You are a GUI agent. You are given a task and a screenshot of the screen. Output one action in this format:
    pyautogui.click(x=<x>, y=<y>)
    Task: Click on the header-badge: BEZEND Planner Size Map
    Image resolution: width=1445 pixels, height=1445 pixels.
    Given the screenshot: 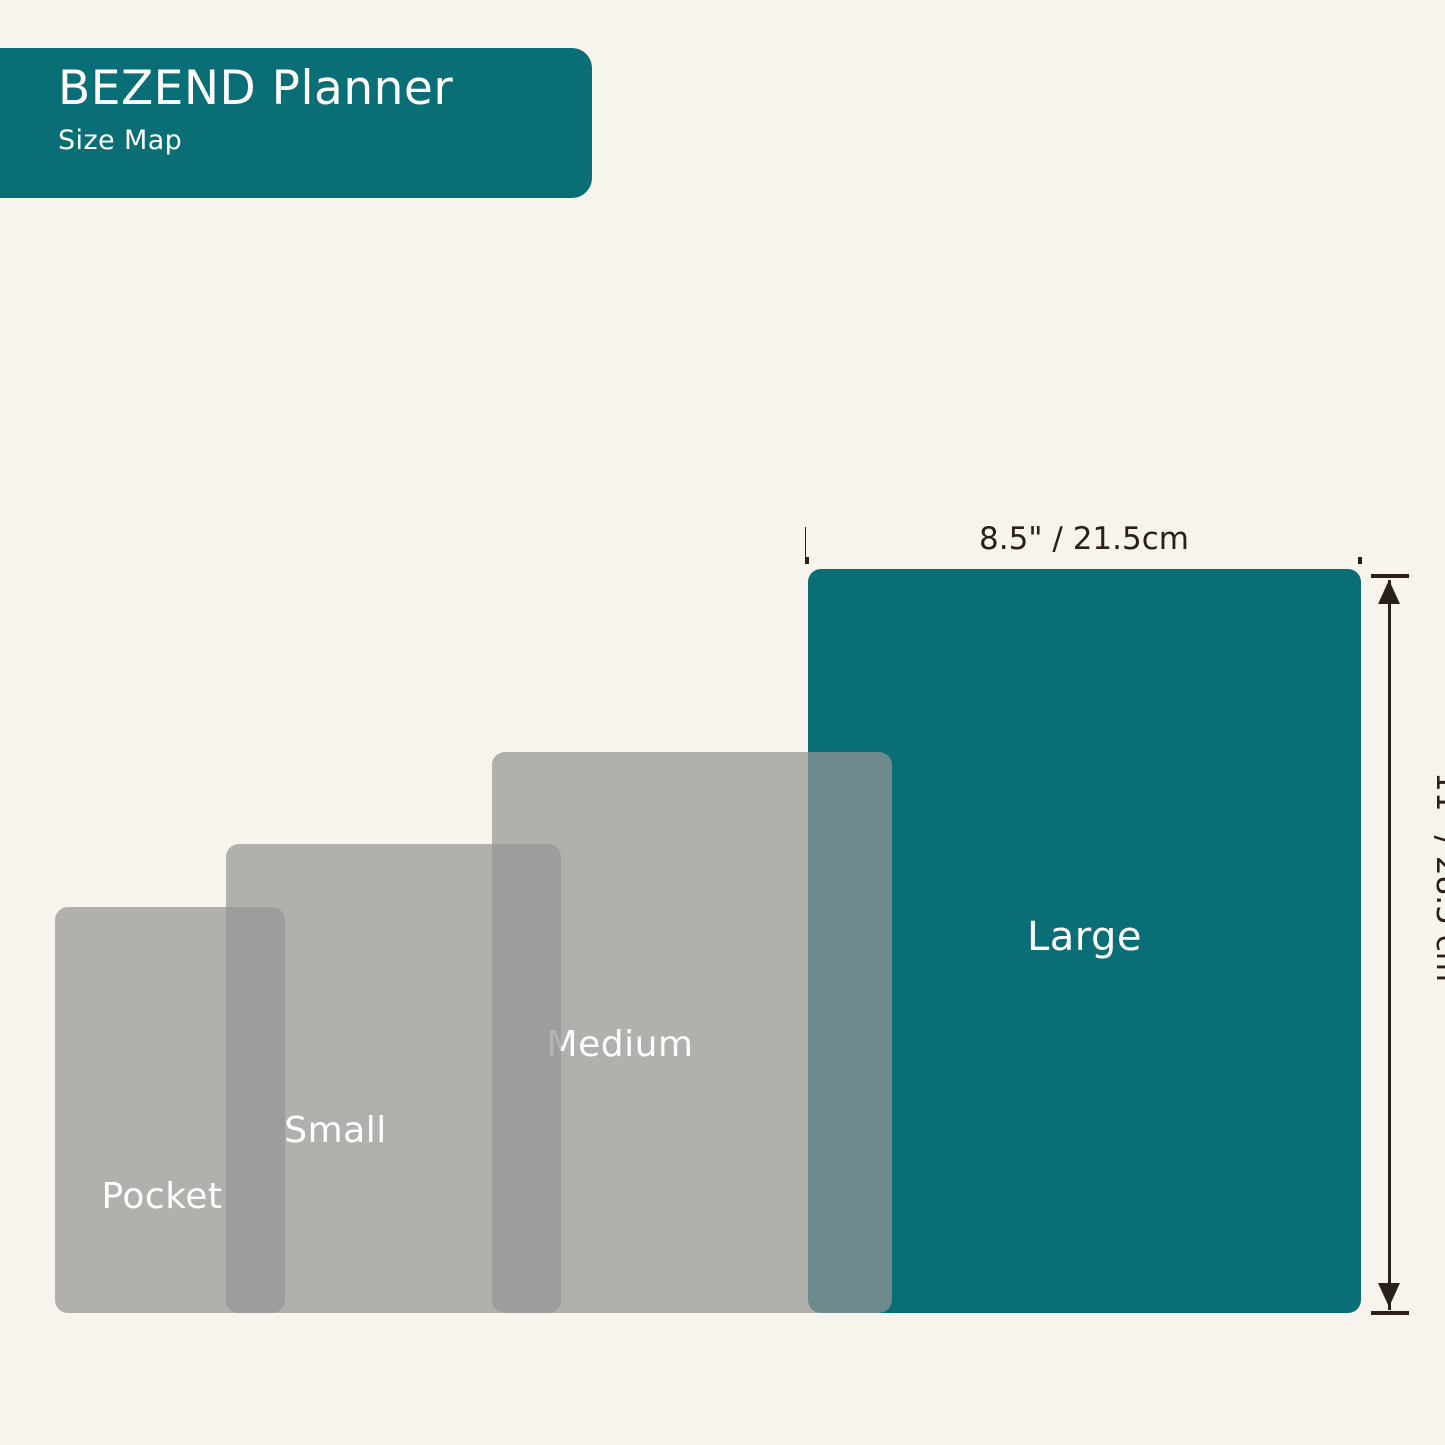 What is the action you would take?
    pyautogui.click(x=296, y=123)
    